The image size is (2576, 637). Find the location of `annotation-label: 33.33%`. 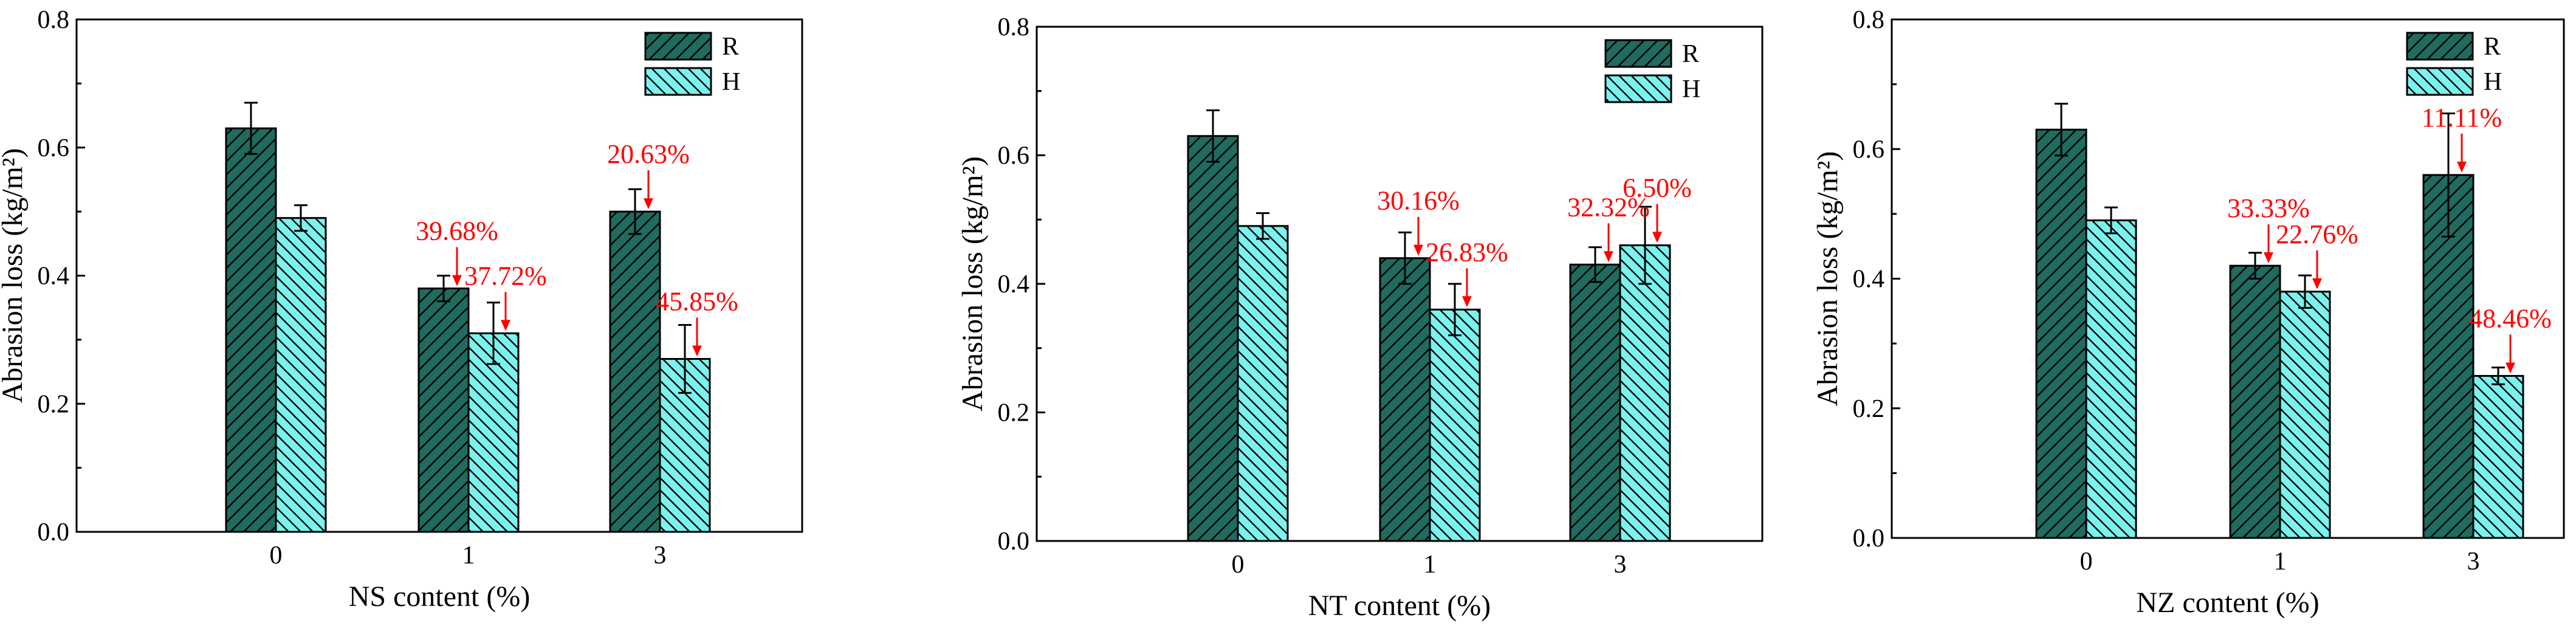

annotation-label: 33.33% is located at coordinates (2268, 208).